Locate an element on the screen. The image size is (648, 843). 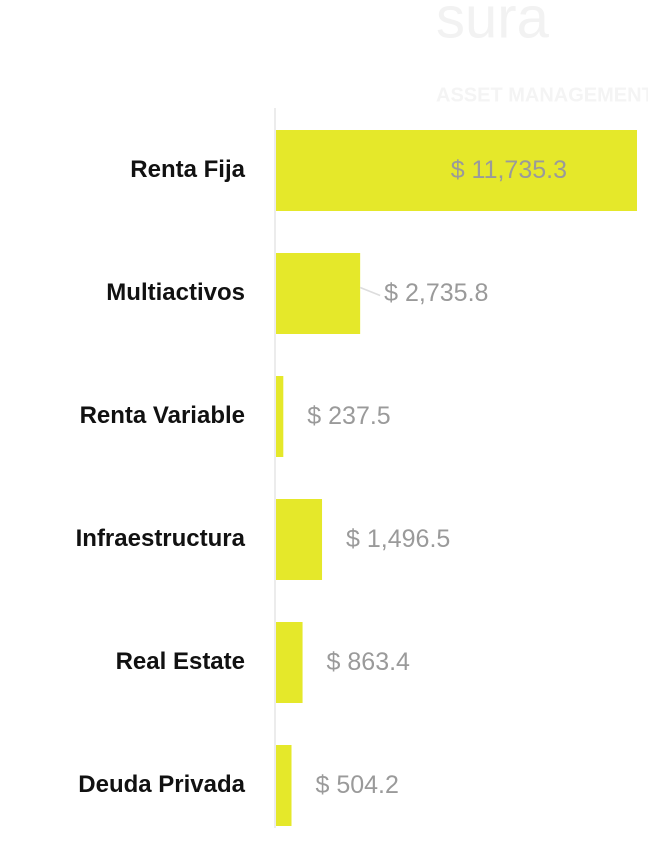
category-label: Infraestructura is located at coordinates (161, 538).